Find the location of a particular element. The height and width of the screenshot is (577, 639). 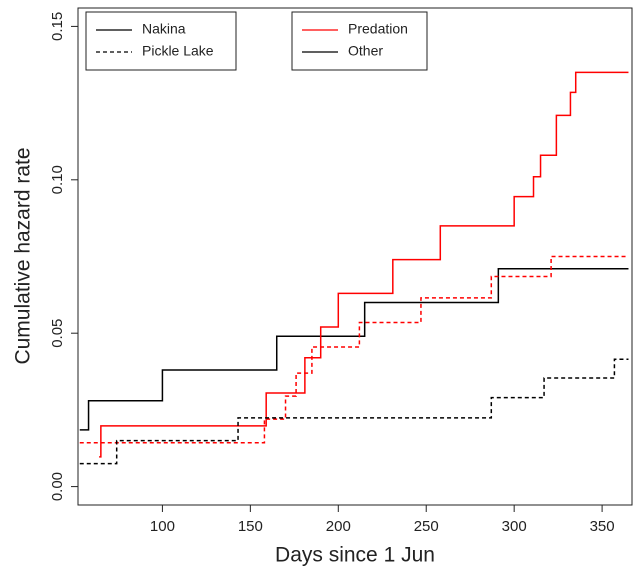

legend-label: Pickle Lake is located at coordinates (178, 51).